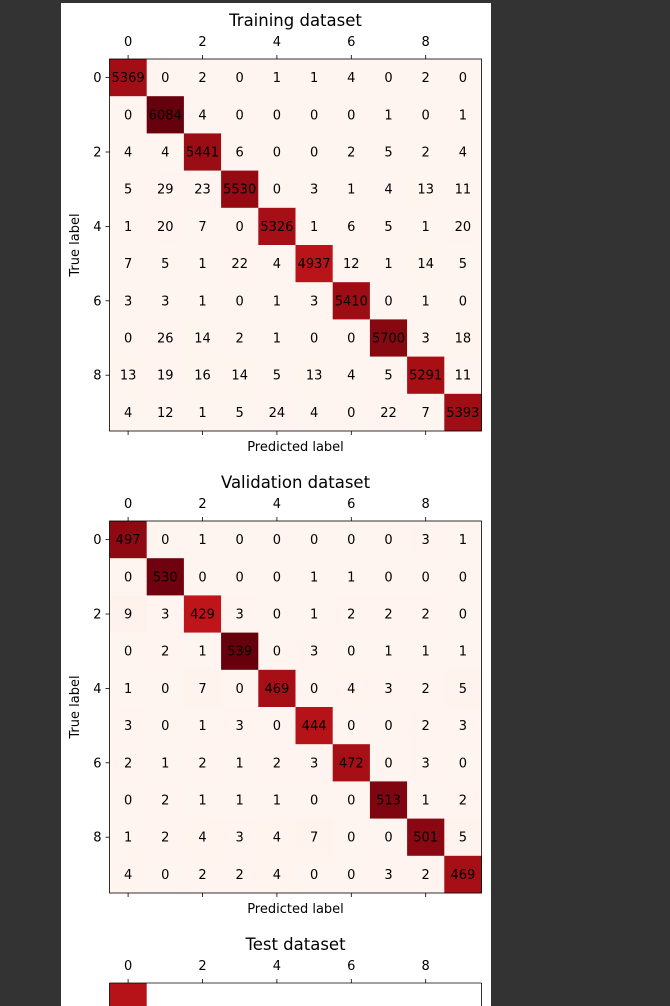  I want to click on panel2-xlabel: Predicted label, so click(295, 909).